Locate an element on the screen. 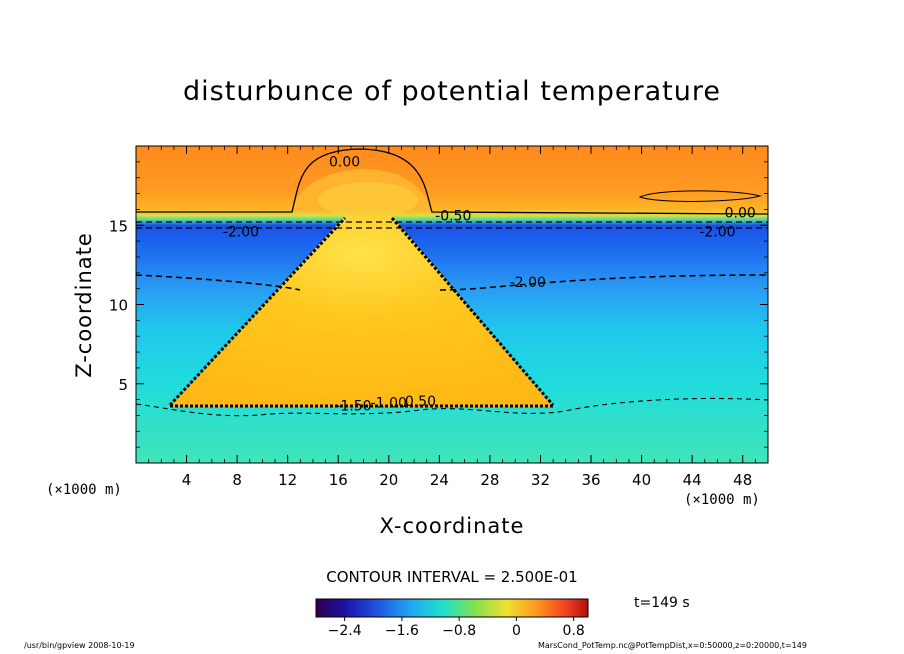  contour-label-5: -2.00 is located at coordinates (528, 283).